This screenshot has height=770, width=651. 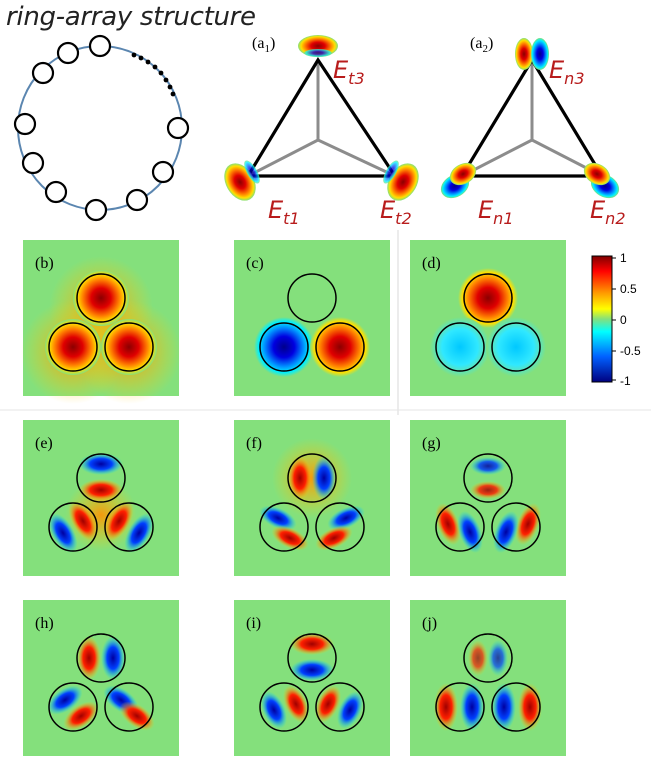 What do you see at coordinates (101, 498) in the screenshot?
I see `field-panel-e: (e)` at bounding box center [101, 498].